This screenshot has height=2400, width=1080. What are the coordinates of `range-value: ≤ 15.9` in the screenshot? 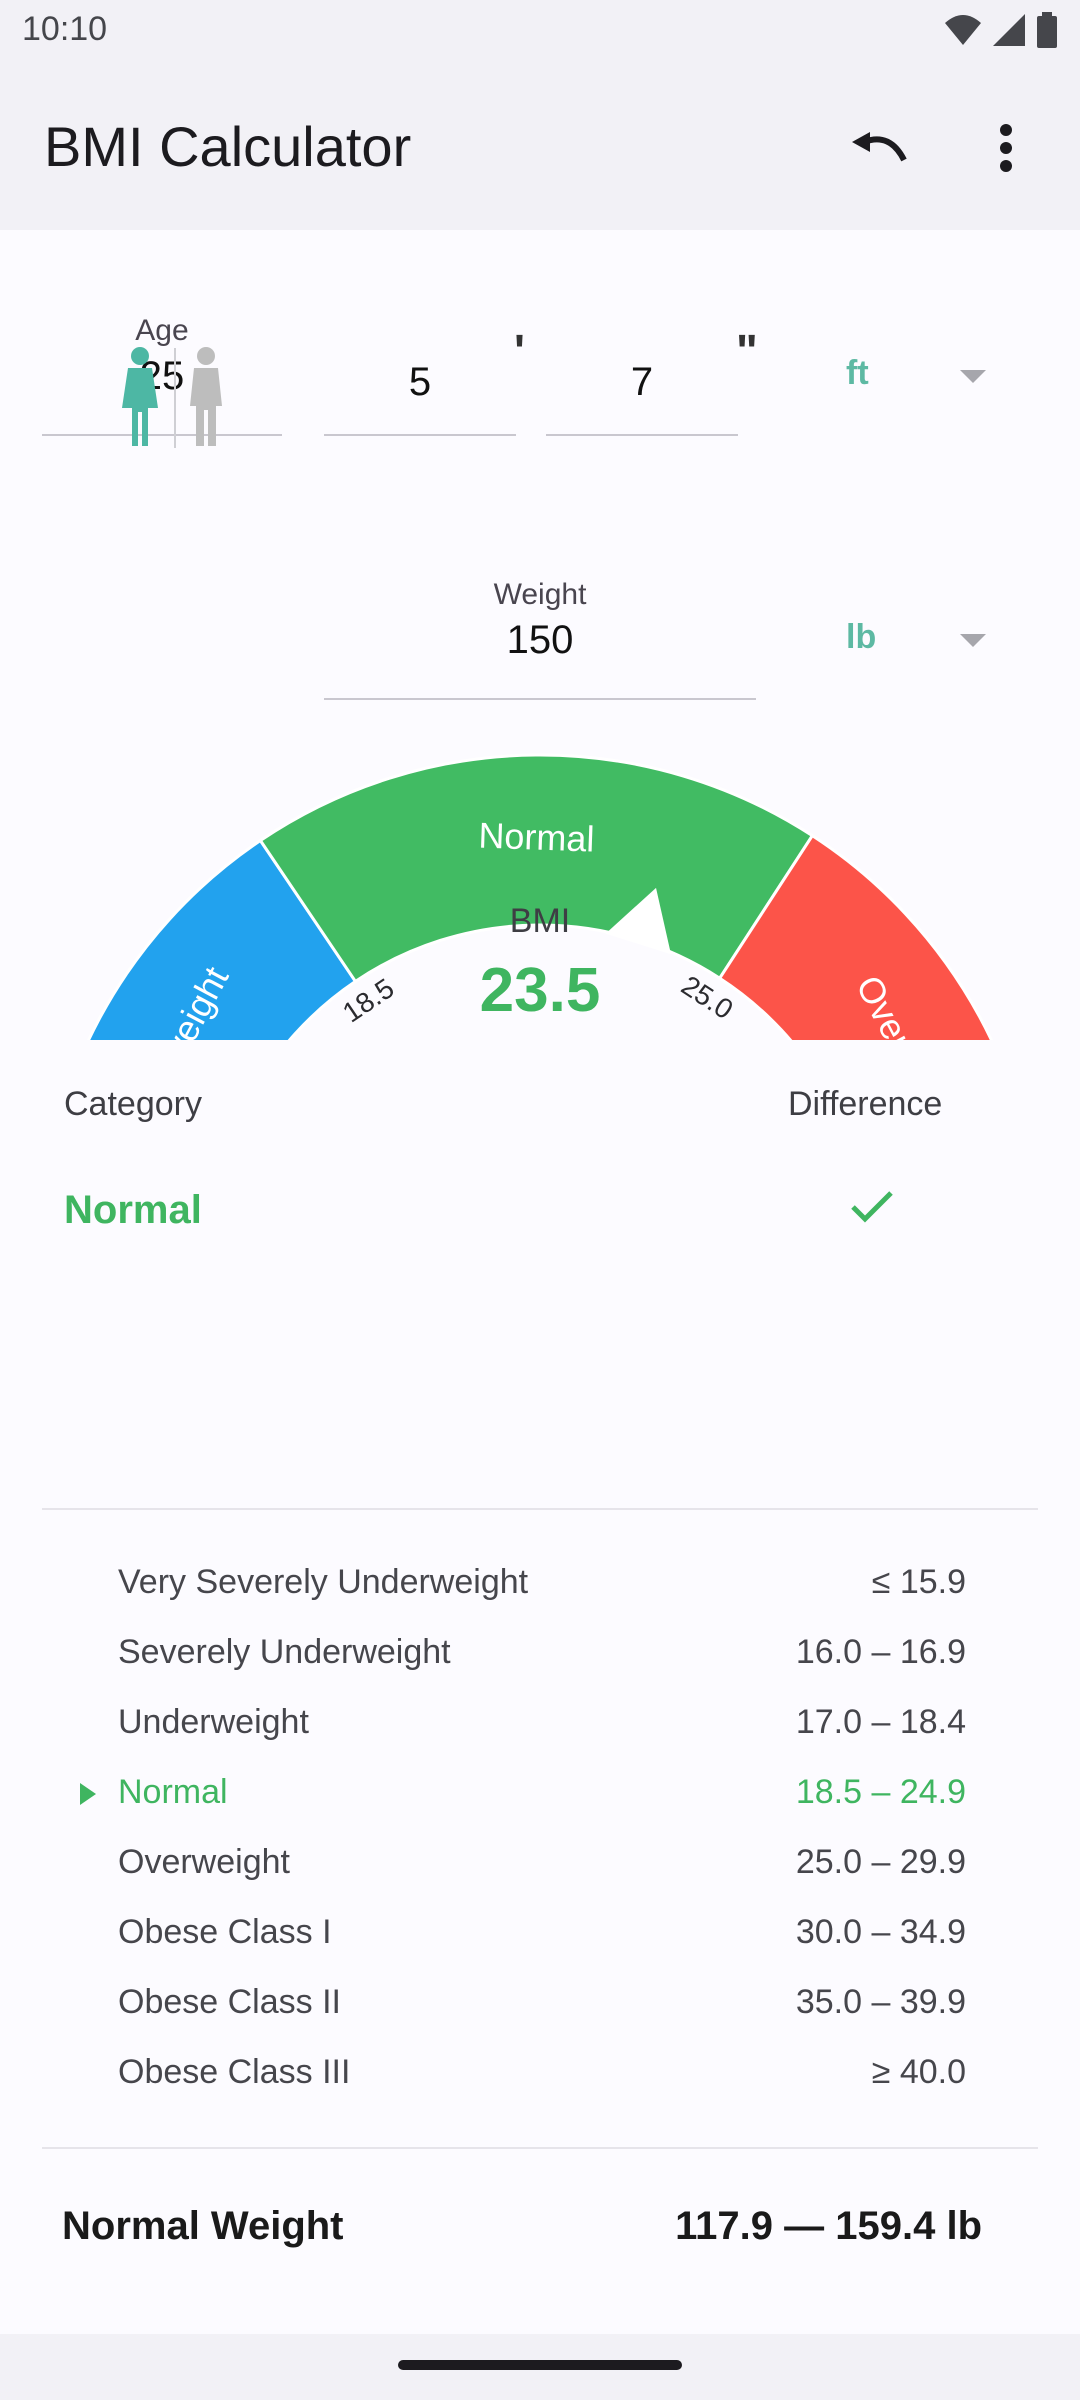 It's located at (918, 1582).